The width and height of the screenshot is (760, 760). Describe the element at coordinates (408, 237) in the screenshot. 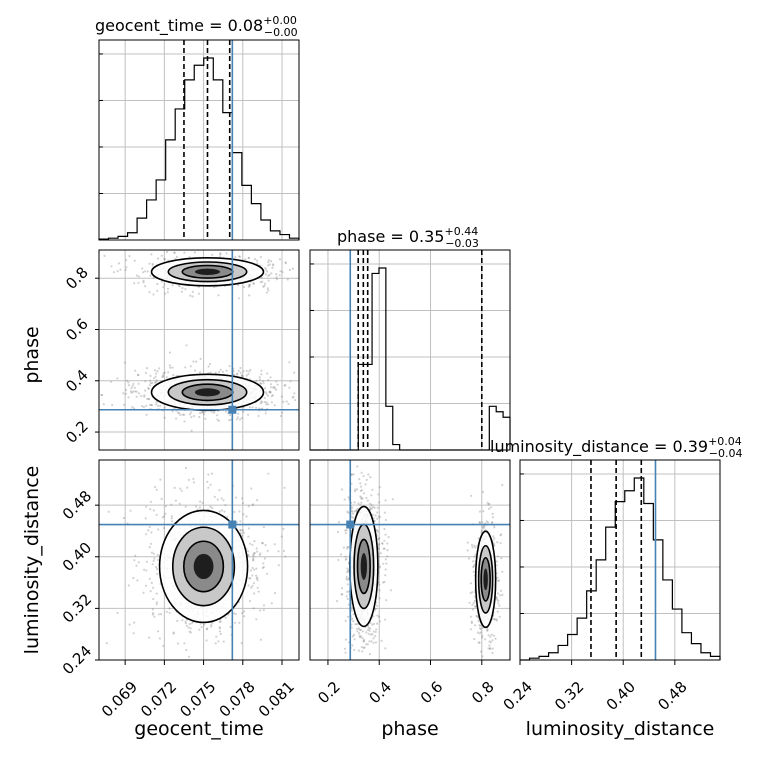

I see `panel-title-phase: phase = 0.35+0.44 −0.03` at that location.